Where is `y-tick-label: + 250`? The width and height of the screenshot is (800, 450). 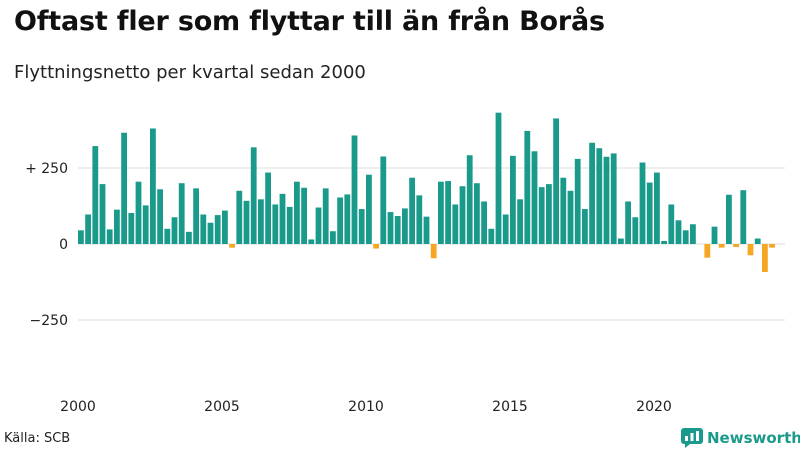 y-tick-label: + 250 is located at coordinates (46, 169).